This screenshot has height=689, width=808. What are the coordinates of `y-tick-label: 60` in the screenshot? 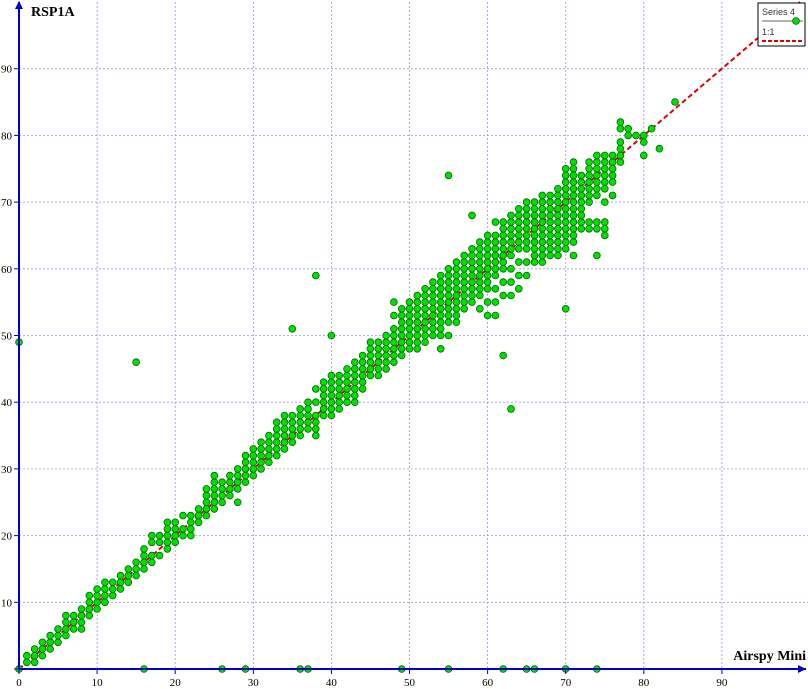 It's located at (7, 270).